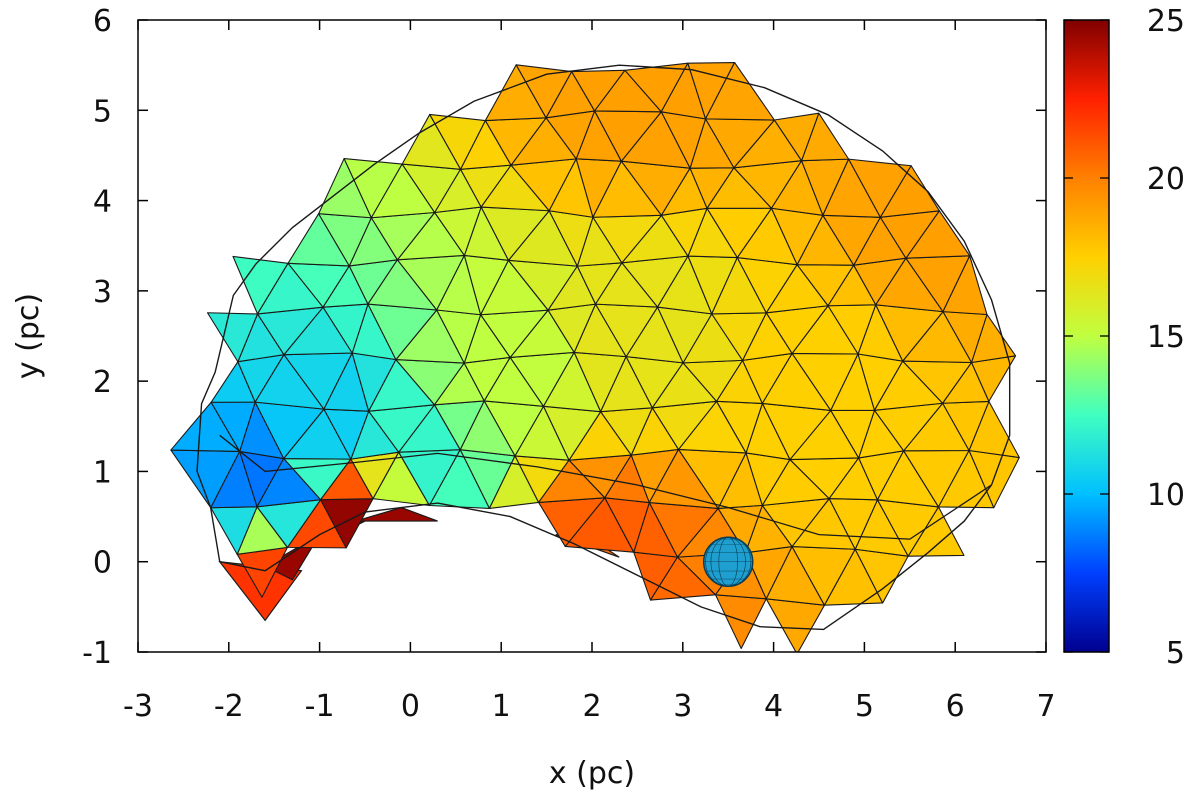 This screenshot has height=804, width=1200. What do you see at coordinates (1166, 21) in the screenshot?
I see `colorbar-tick-label: 25` at bounding box center [1166, 21].